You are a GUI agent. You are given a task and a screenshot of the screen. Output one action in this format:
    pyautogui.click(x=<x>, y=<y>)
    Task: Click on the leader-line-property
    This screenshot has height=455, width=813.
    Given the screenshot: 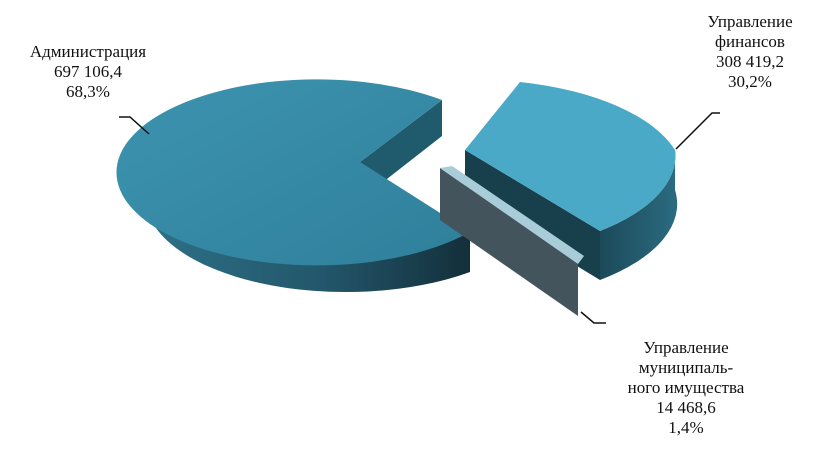 What is the action you would take?
    pyautogui.click(x=593, y=317)
    